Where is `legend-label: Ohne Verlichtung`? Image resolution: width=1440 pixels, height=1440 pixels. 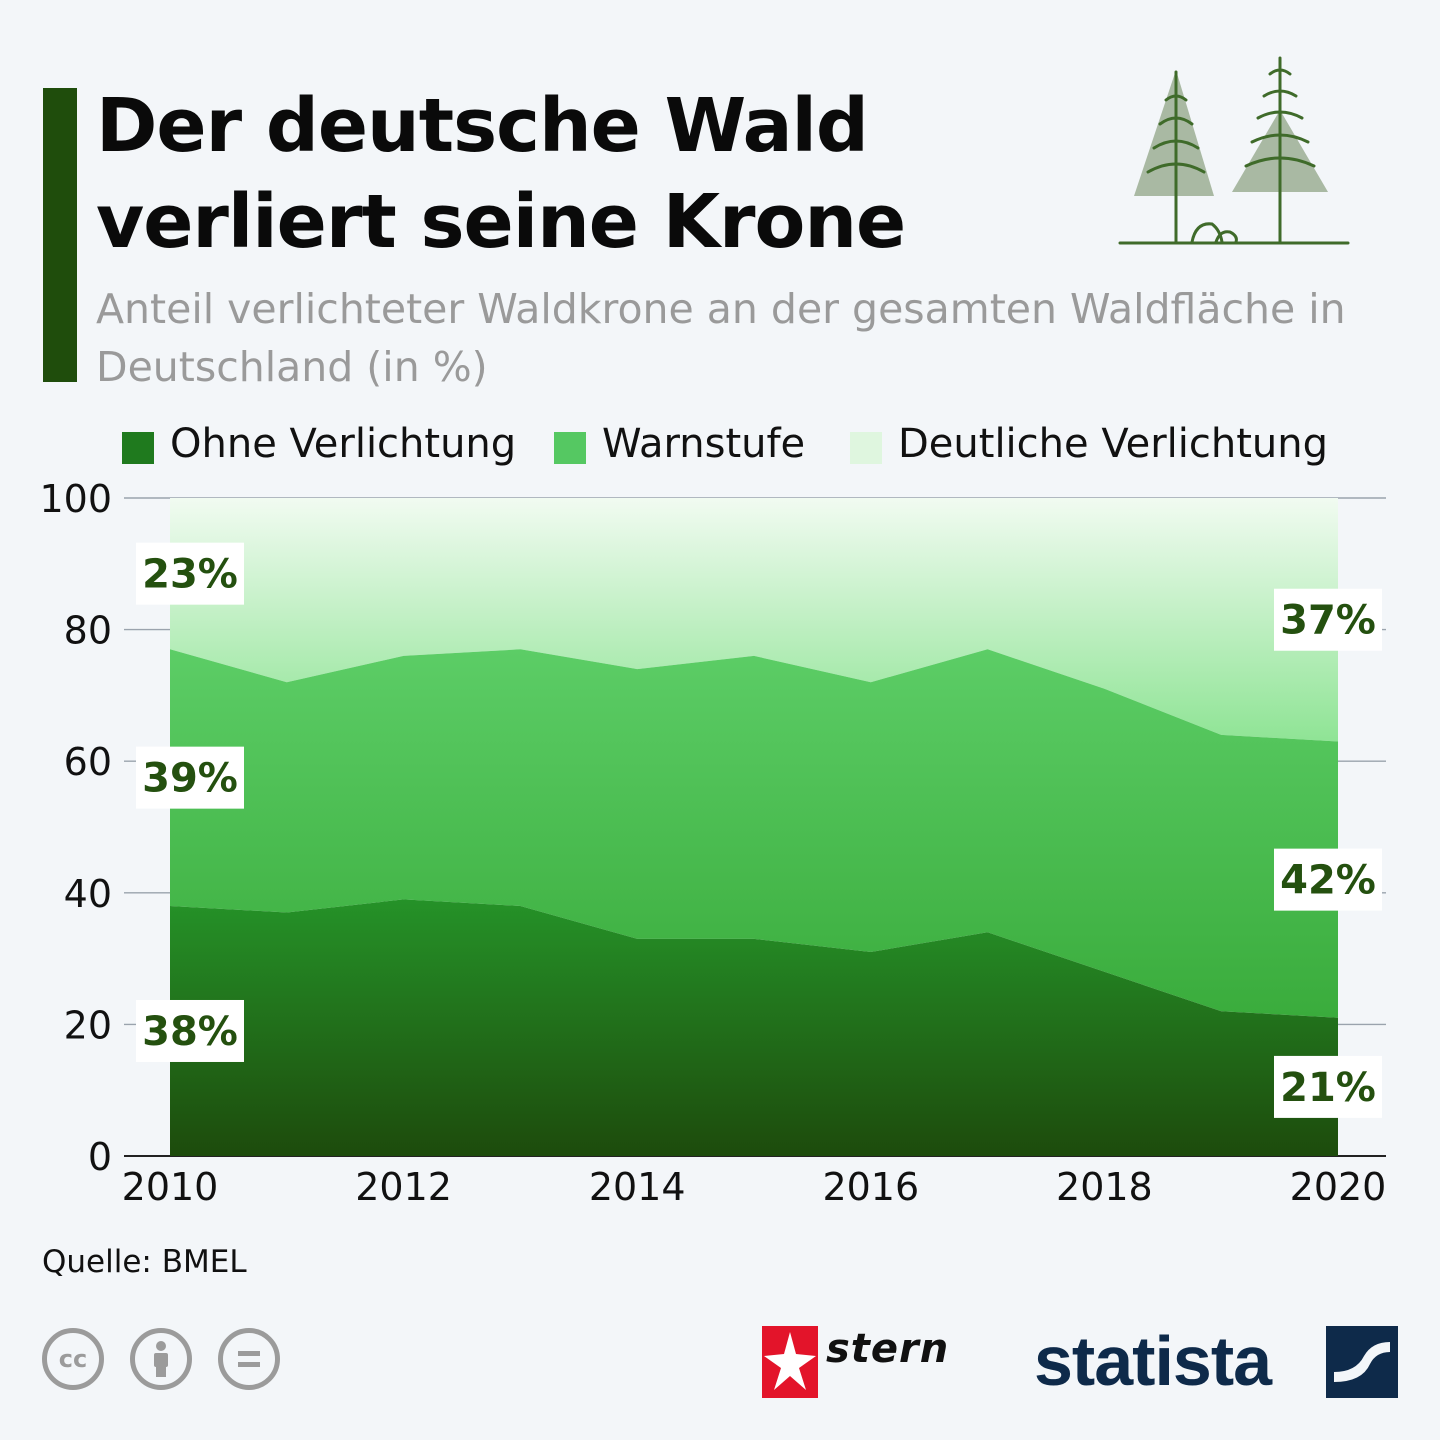 legend-label: Ohne Verlichtung is located at coordinates (343, 444).